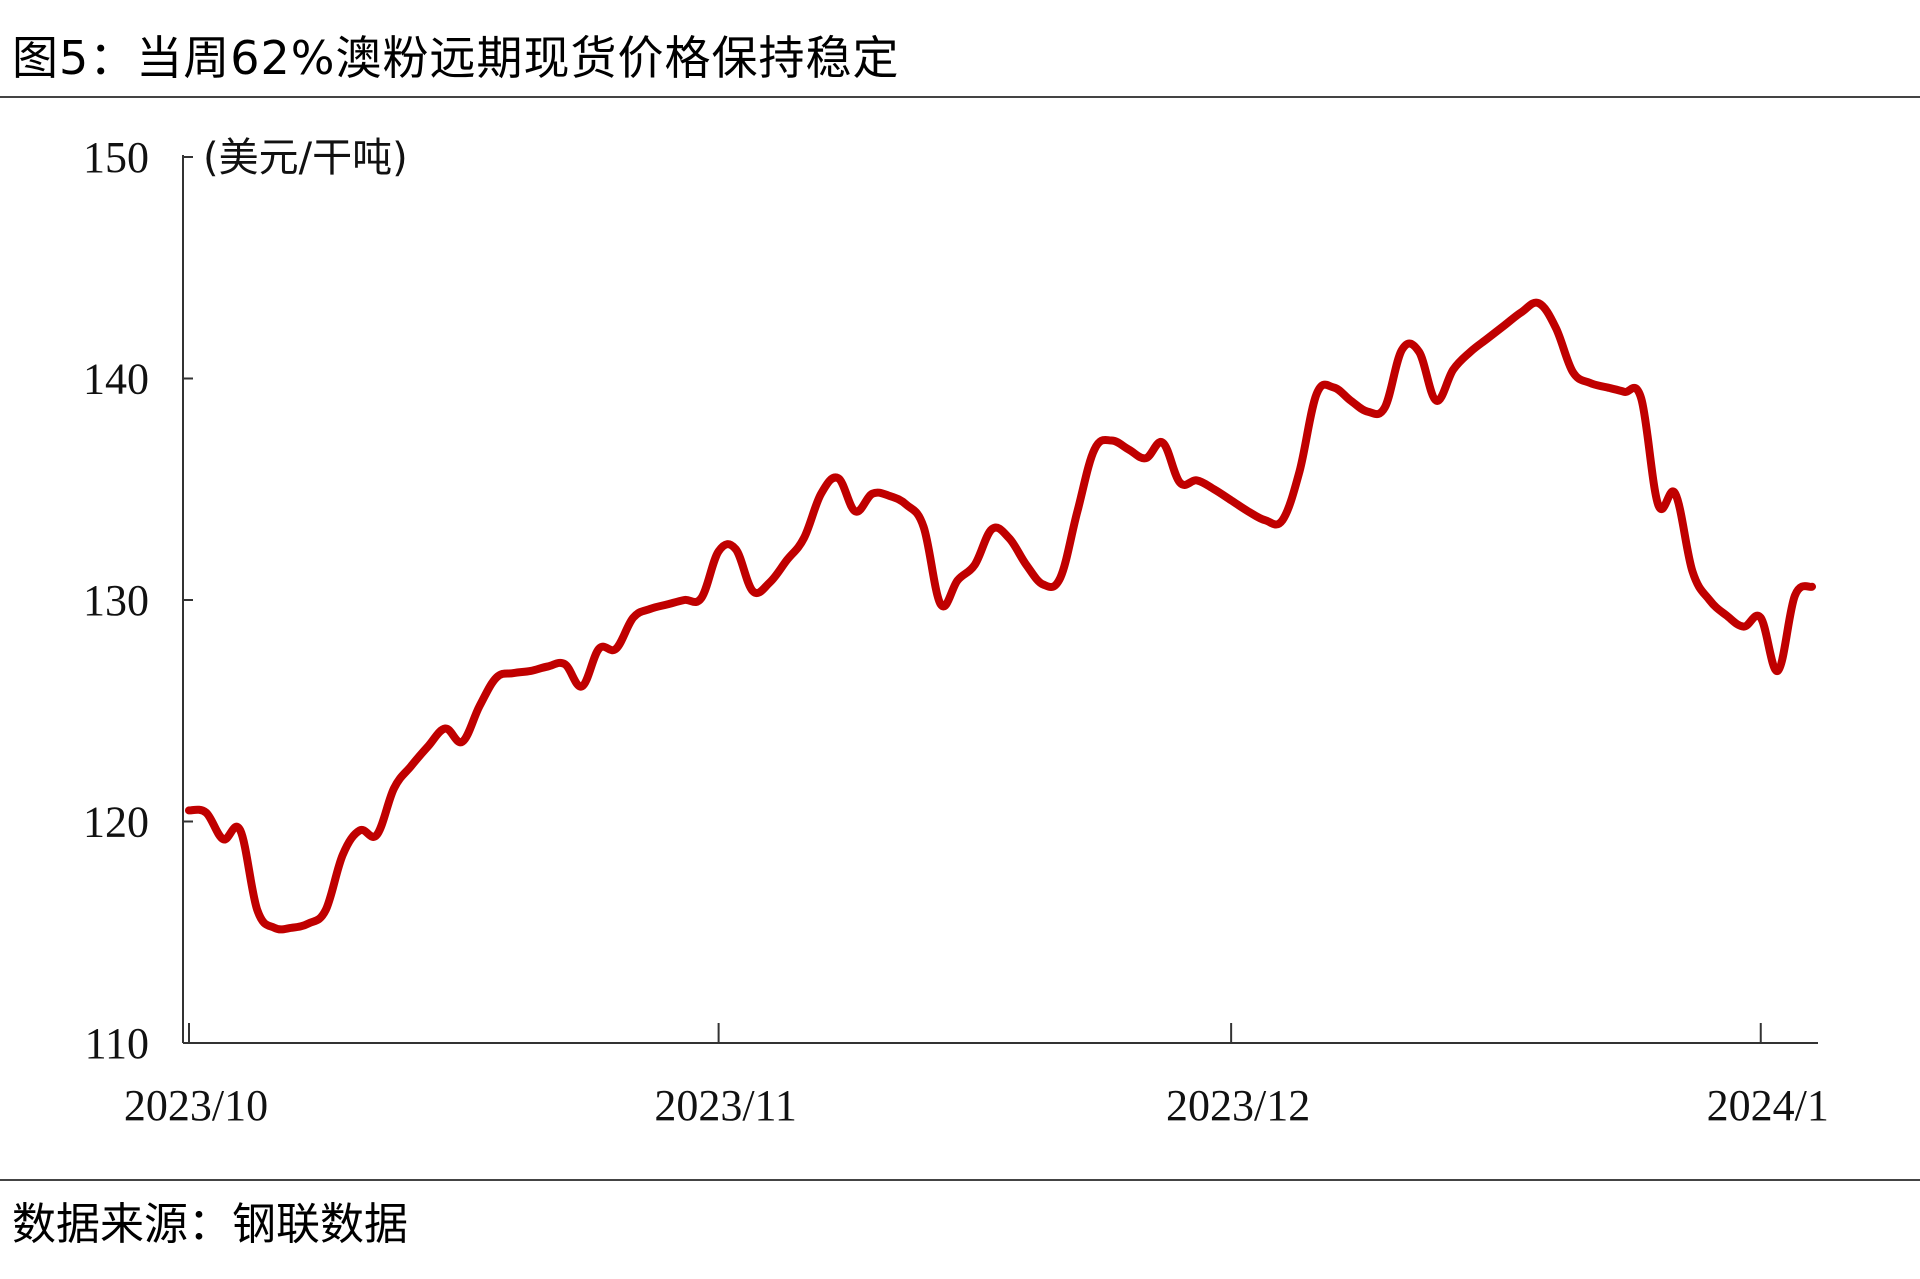 This screenshot has width=1920, height=1279. I want to click on x-tick-label: 2024/1, so click(1768, 1105).